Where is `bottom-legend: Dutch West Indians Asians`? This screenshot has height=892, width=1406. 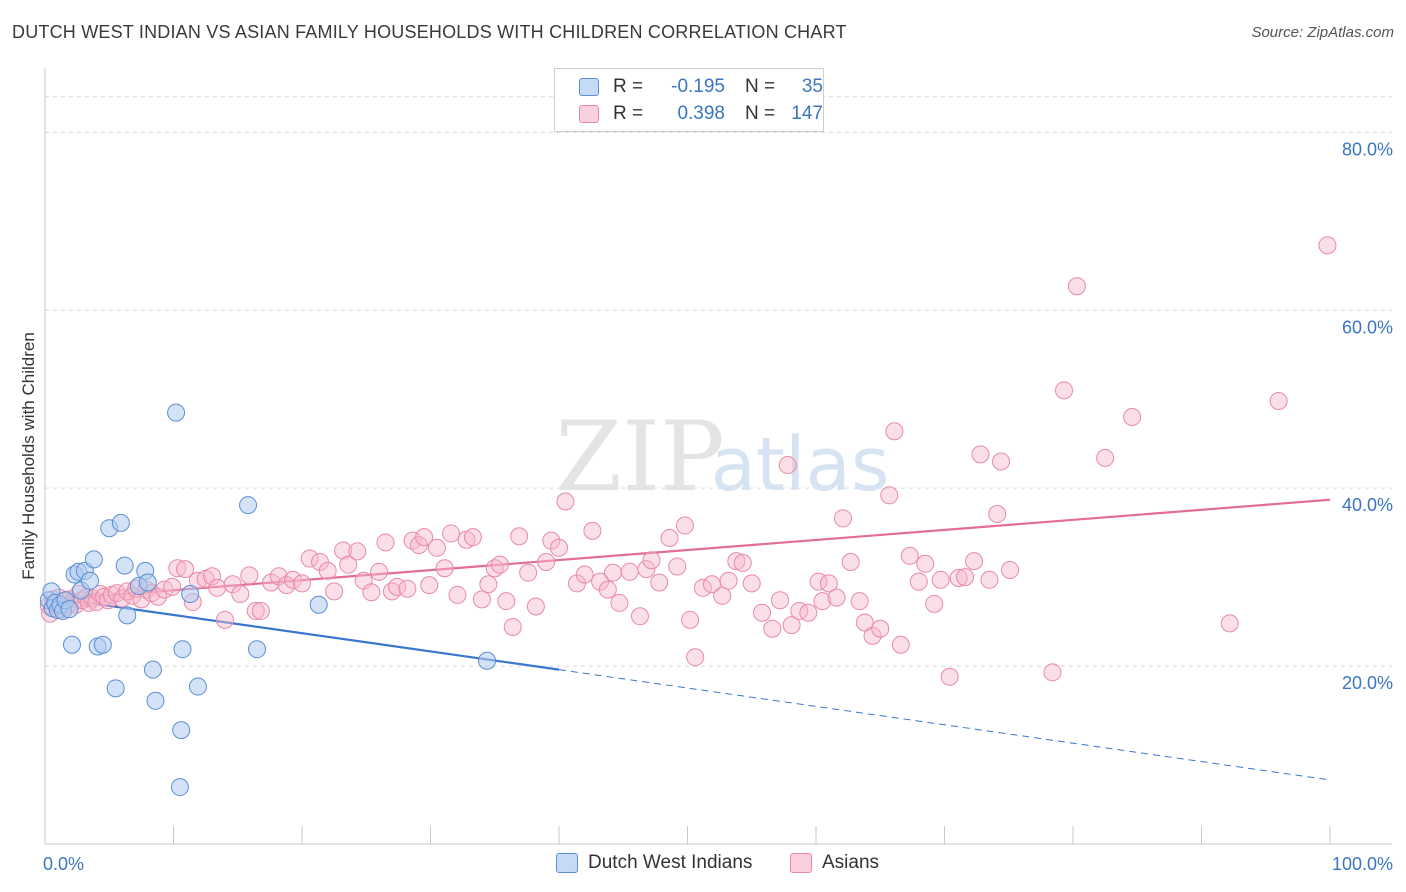 bottom-legend: Dutch West Indians Asians is located at coordinates (703, 865).